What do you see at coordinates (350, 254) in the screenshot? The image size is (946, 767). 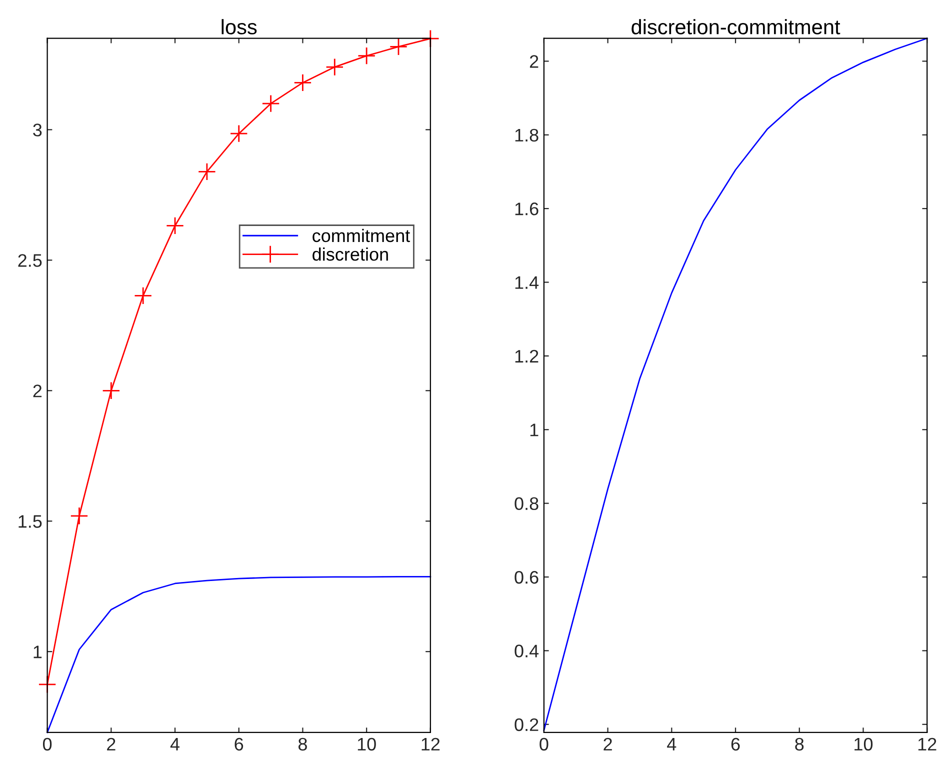 I see `legend-label: discretion` at bounding box center [350, 254].